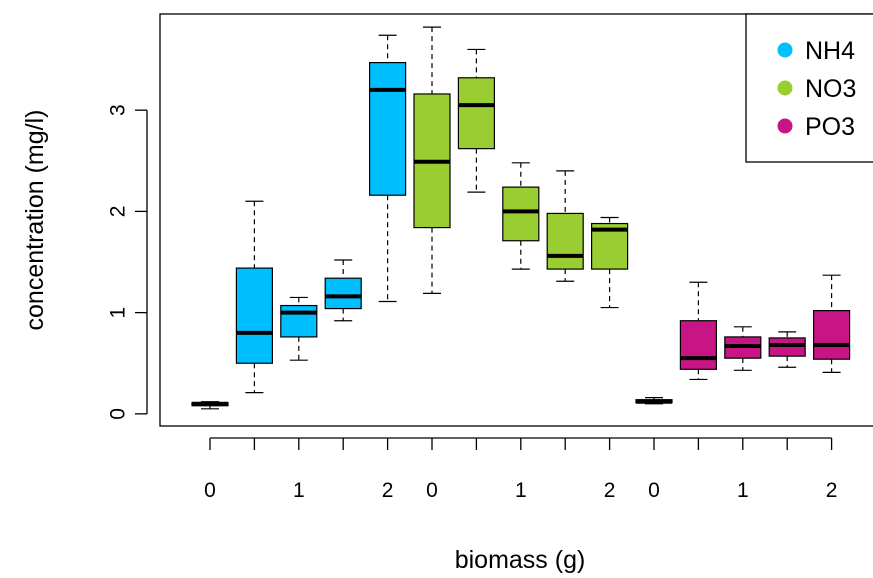 Image resolution: width=873 pixels, height=578 pixels. I want to click on y-axis: 0 1 2 3, so click(127, 262).